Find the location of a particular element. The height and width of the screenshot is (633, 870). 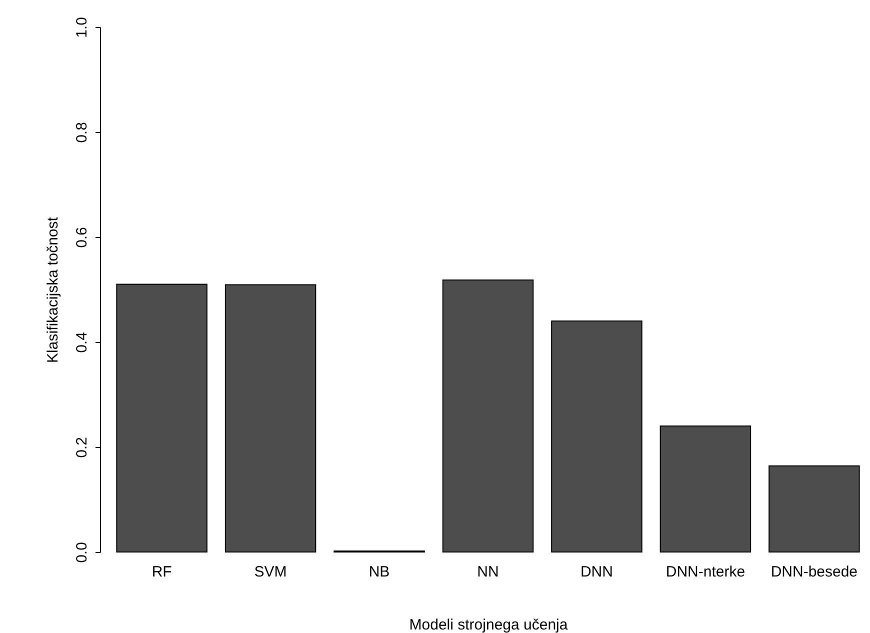

y-tick-label: 0.0 is located at coordinates (82, 552).